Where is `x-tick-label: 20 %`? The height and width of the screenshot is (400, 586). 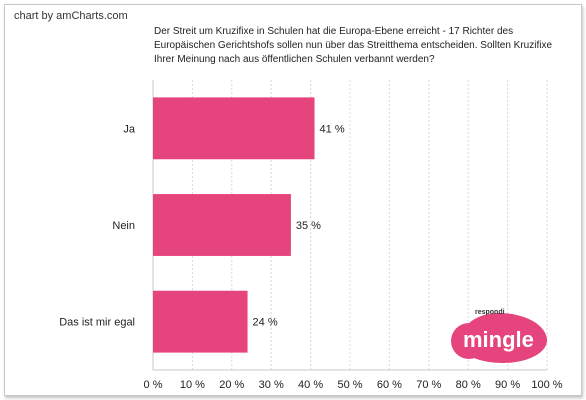 x-tick-label: 20 % is located at coordinates (231, 385).